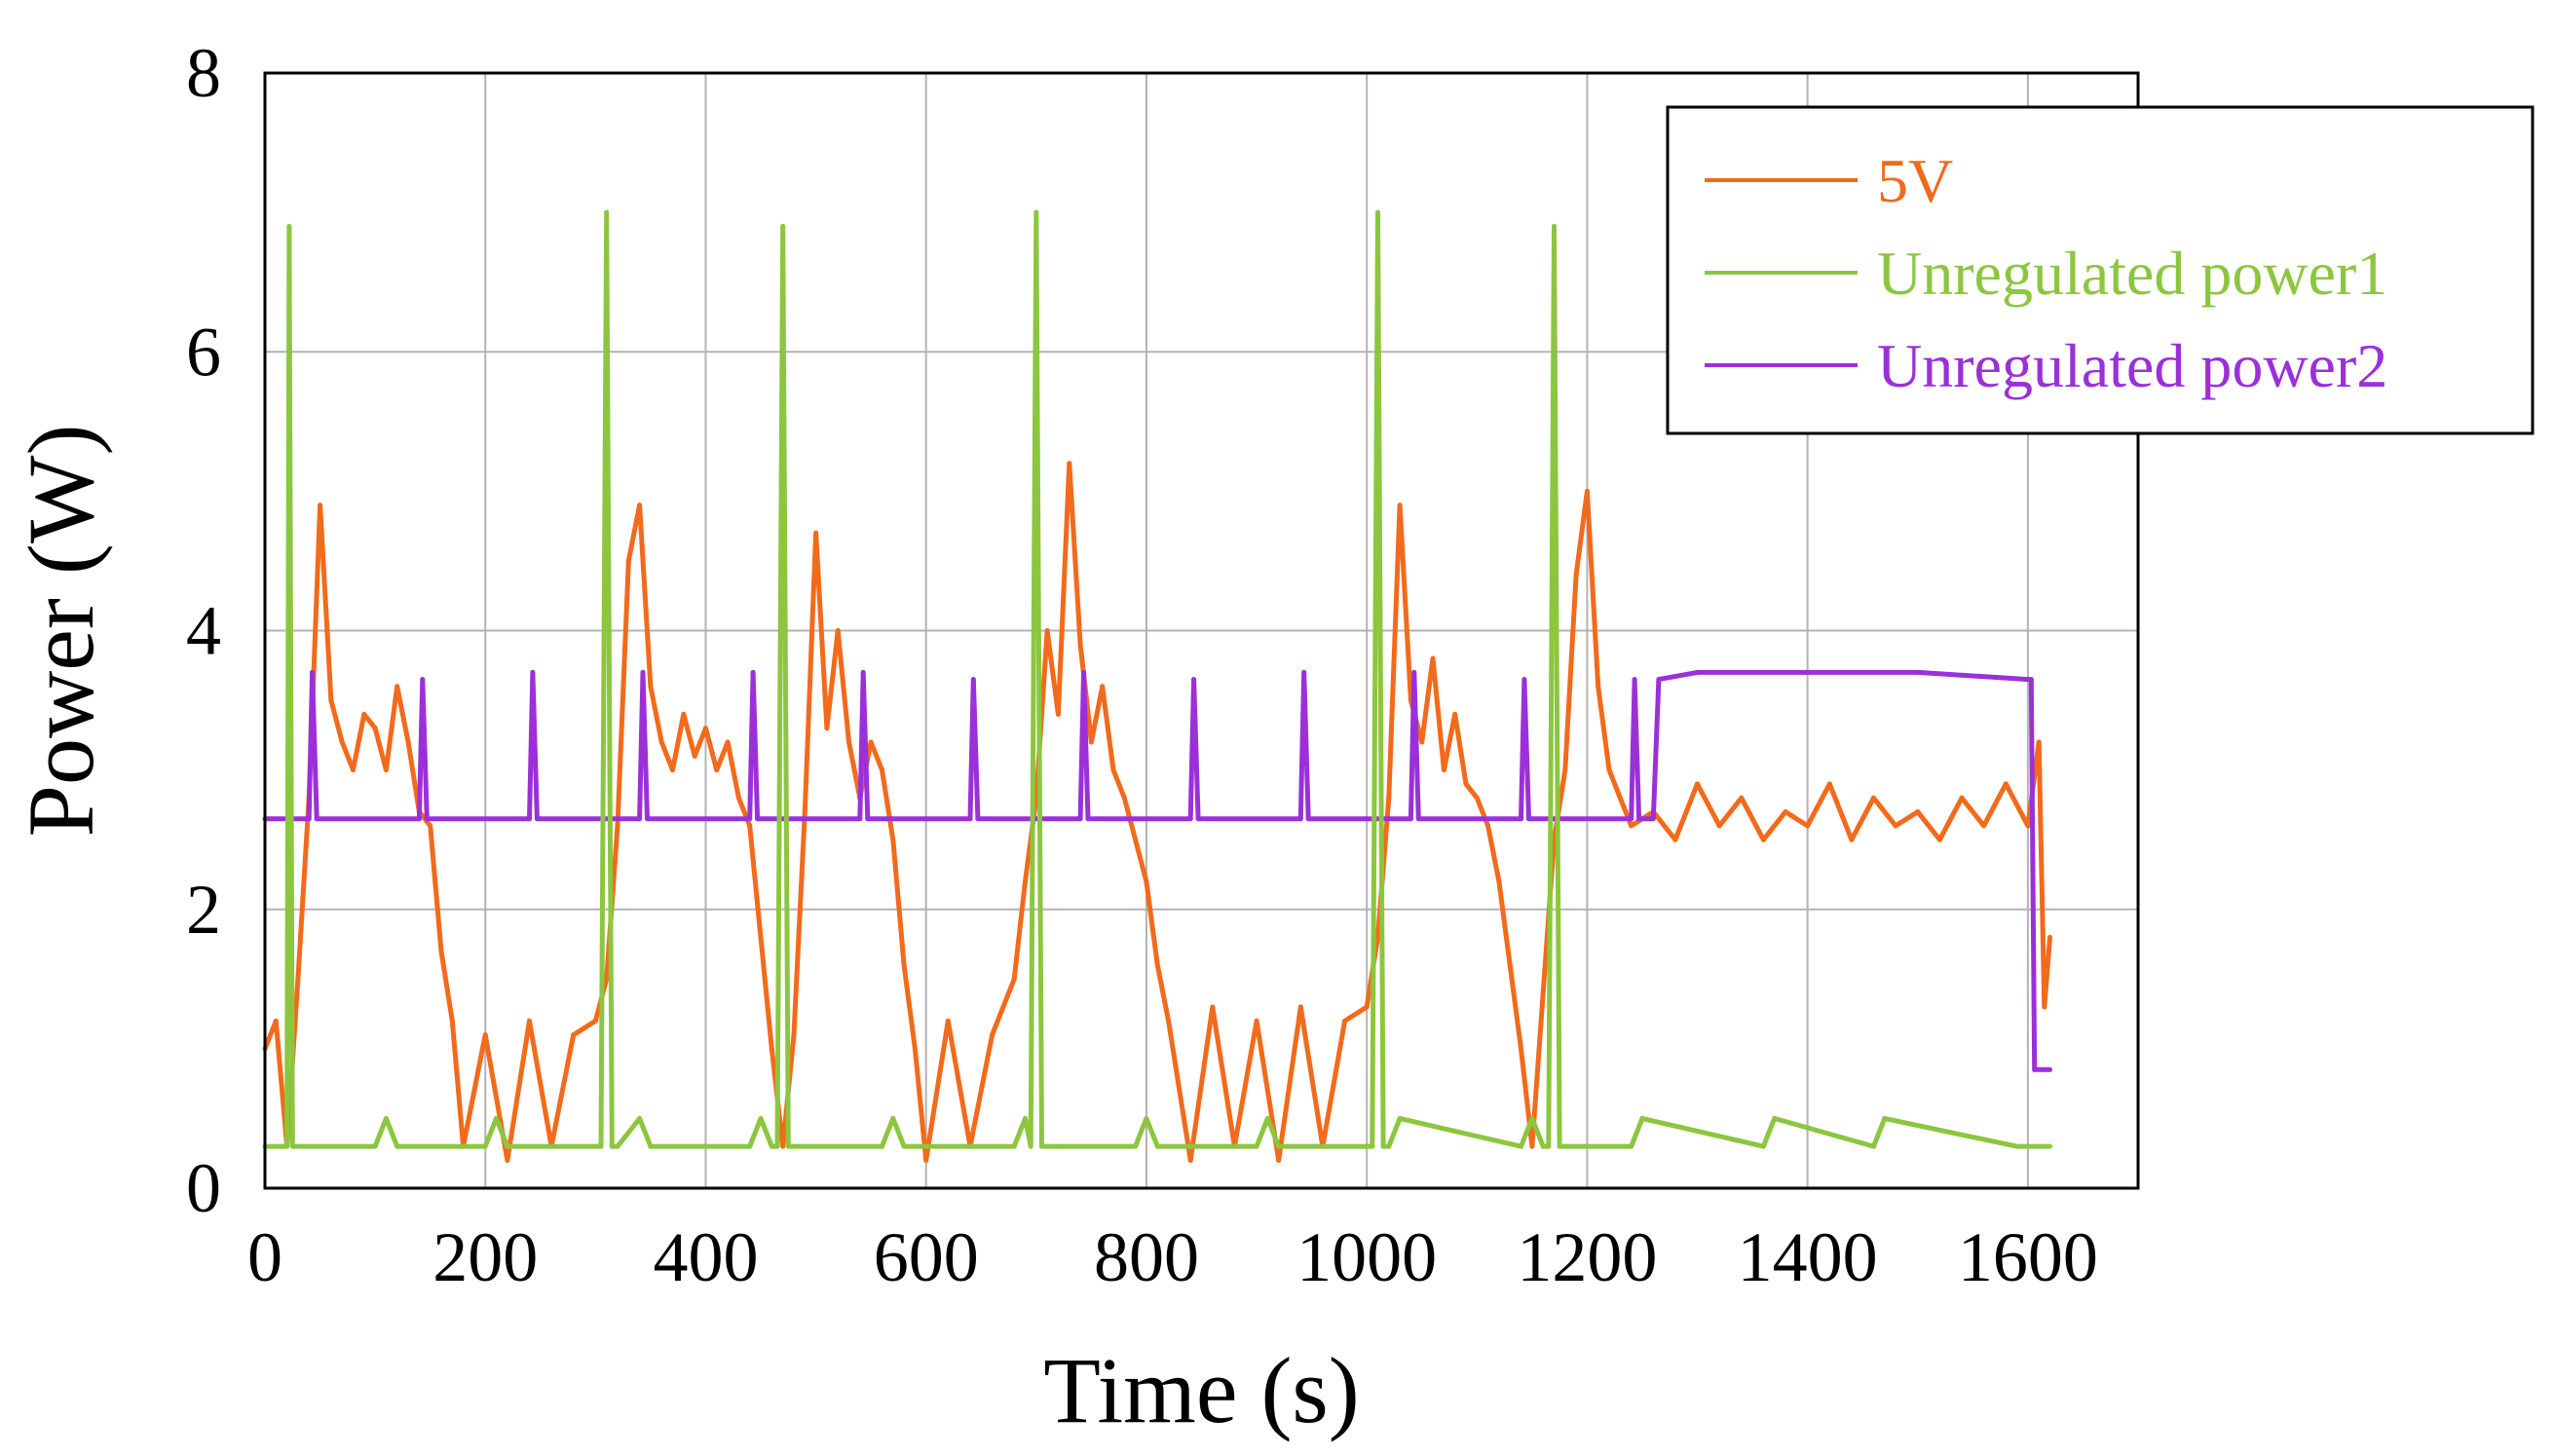 This screenshot has width=2554, height=1456. Describe the element at coordinates (204, 352) in the screenshot. I see `y-tick-label: 6` at that location.